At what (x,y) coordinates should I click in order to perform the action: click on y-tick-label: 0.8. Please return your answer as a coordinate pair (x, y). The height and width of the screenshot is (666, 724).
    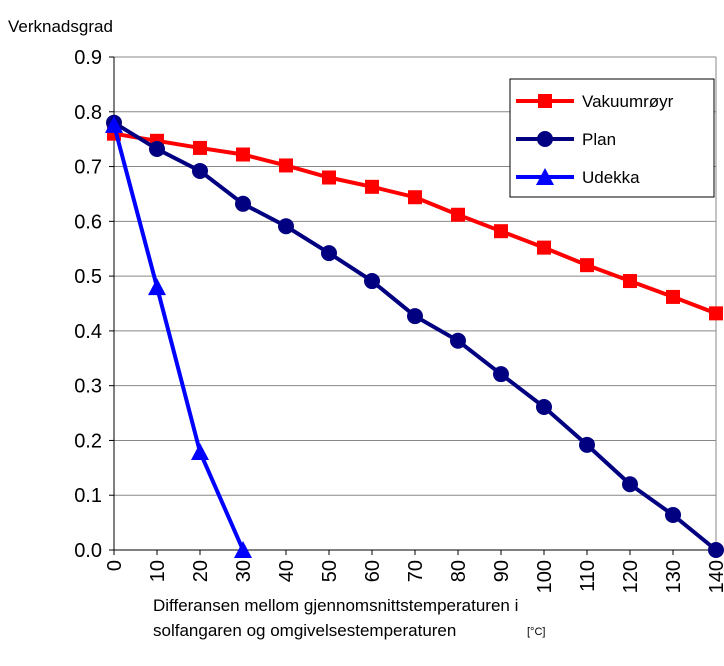
    Looking at the image, I should click on (88, 113).